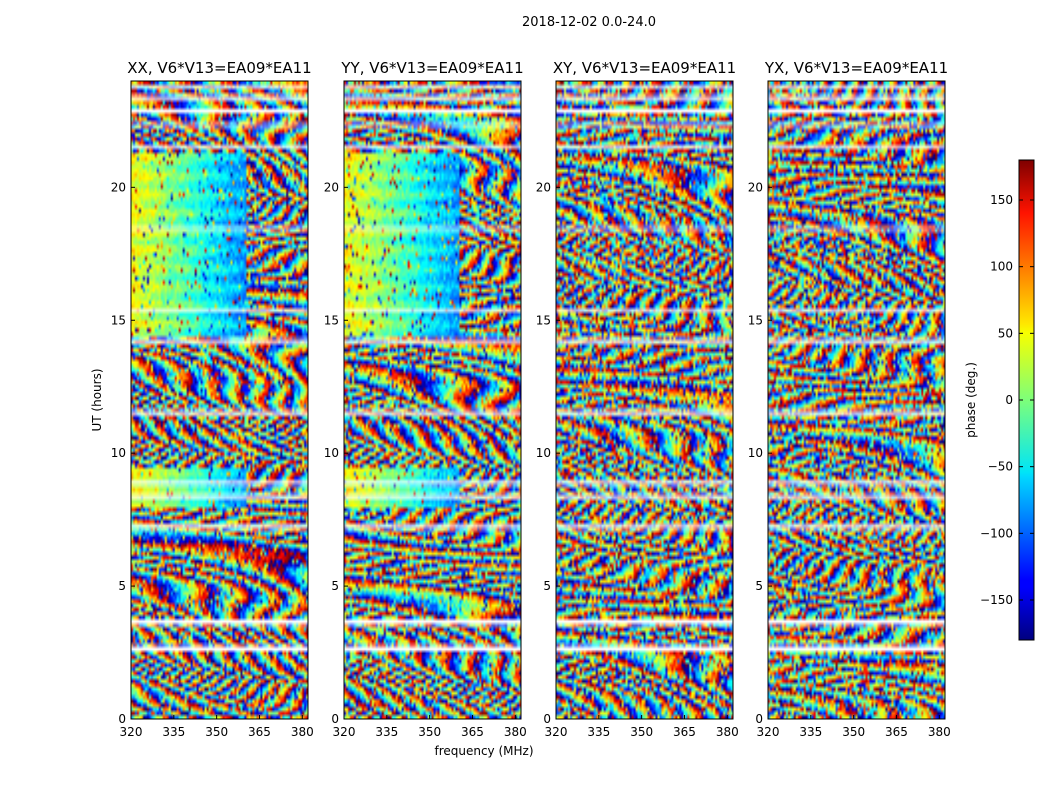  Describe the element at coordinates (589, 22) in the screenshot. I see `figure-title: 2018-12-02 0.0-24.0` at that location.